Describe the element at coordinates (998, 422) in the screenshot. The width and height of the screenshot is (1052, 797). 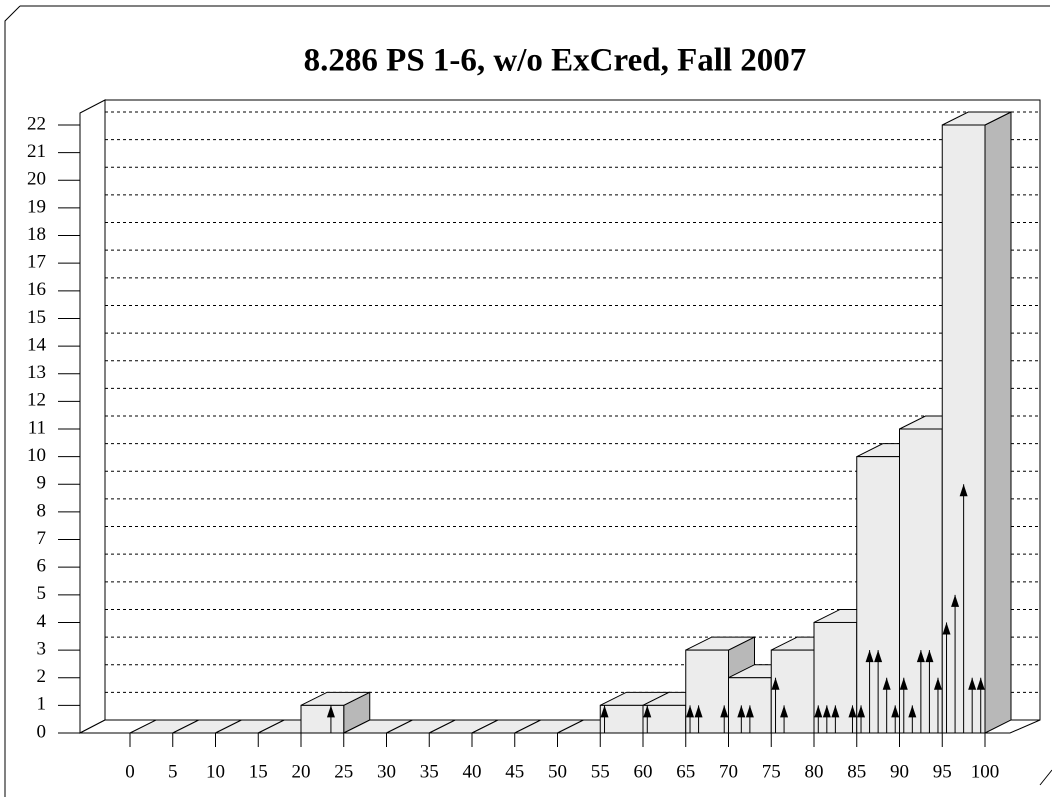
I see `bar-side` at that location.